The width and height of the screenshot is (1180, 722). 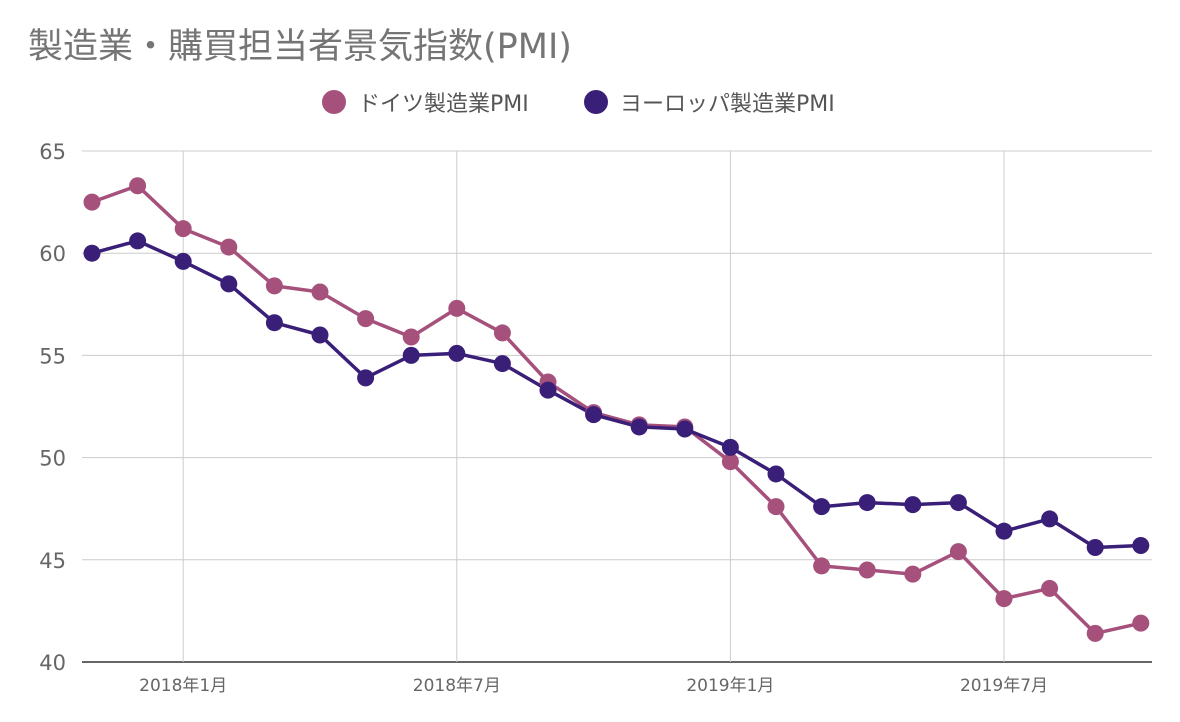 I want to click on x-tick-label: 2018年7月, so click(x=457, y=686).